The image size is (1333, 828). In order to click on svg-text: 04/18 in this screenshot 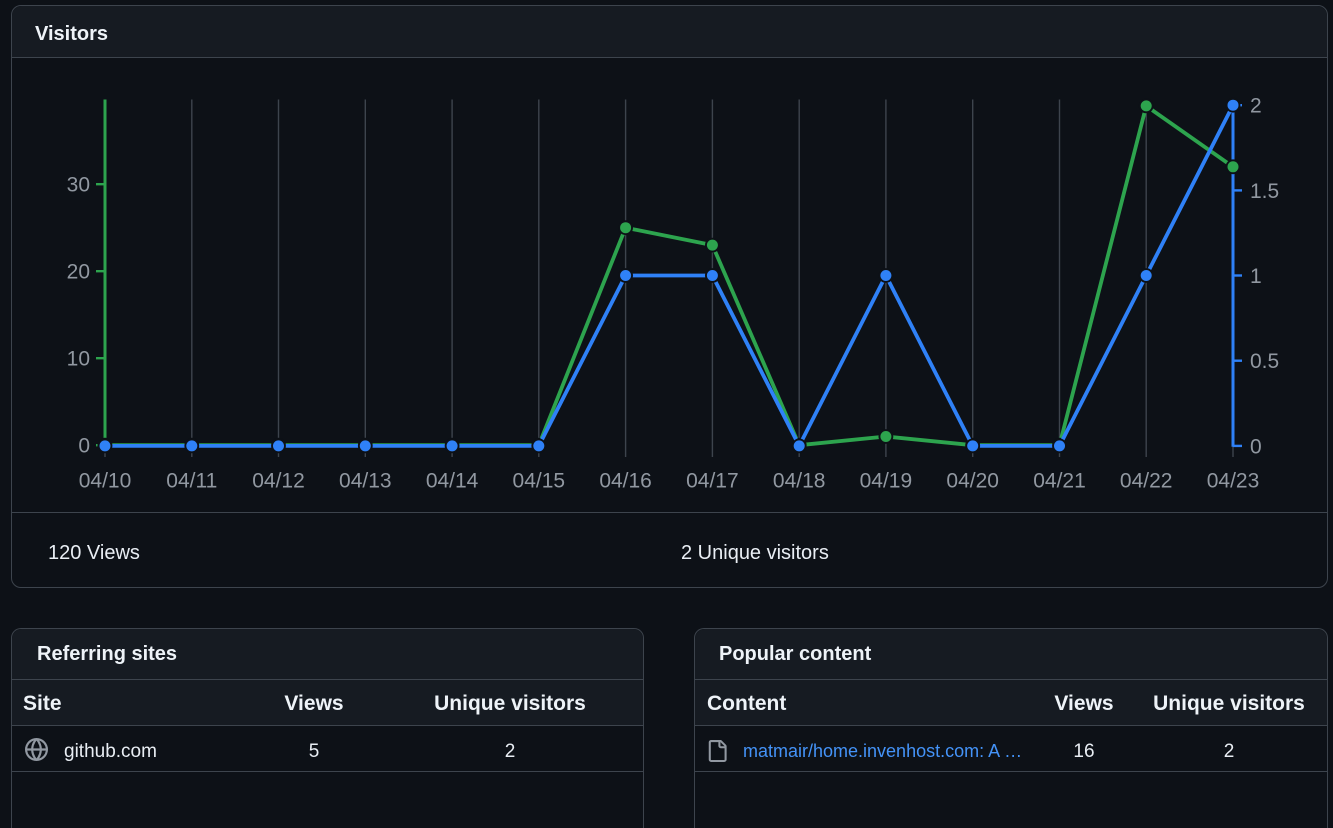, I will do `click(799, 481)`.